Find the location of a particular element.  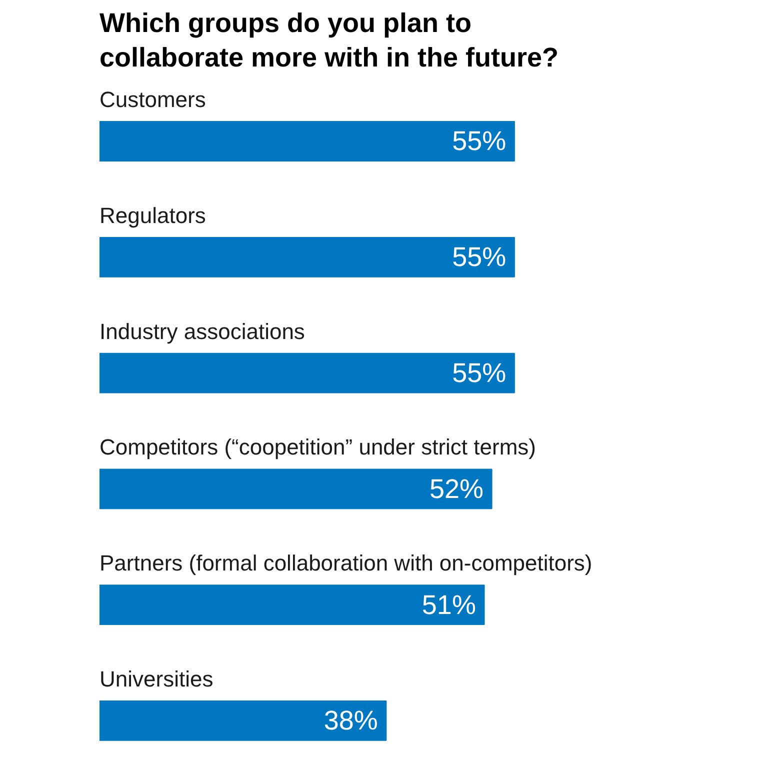

data-label: 38% is located at coordinates (351, 721).